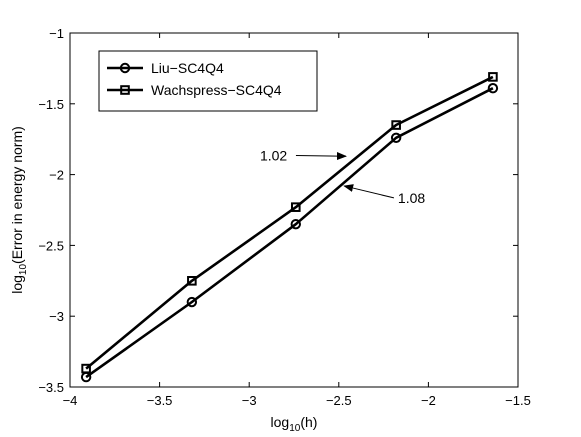 This screenshot has height=437, width=581. Describe the element at coordinates (56, 316) in the screenshot. I see `y-tick-label: −3` at that location.